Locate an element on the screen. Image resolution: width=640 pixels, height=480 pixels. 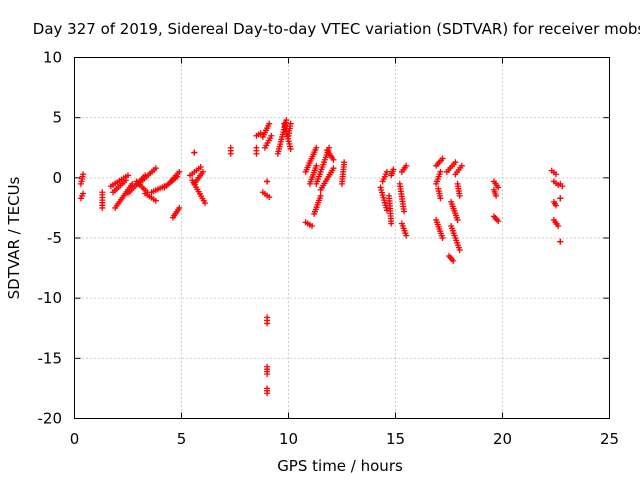
x-tick-label: 15 is located at coordinates (395, 439).